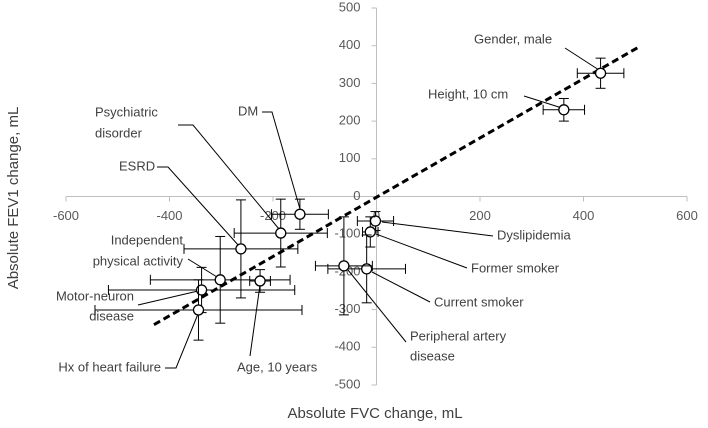  What do you see at coordinates (584, 215) in the screenshot?
I see `x-tick-label: 400` at bounding box center [584, 215].